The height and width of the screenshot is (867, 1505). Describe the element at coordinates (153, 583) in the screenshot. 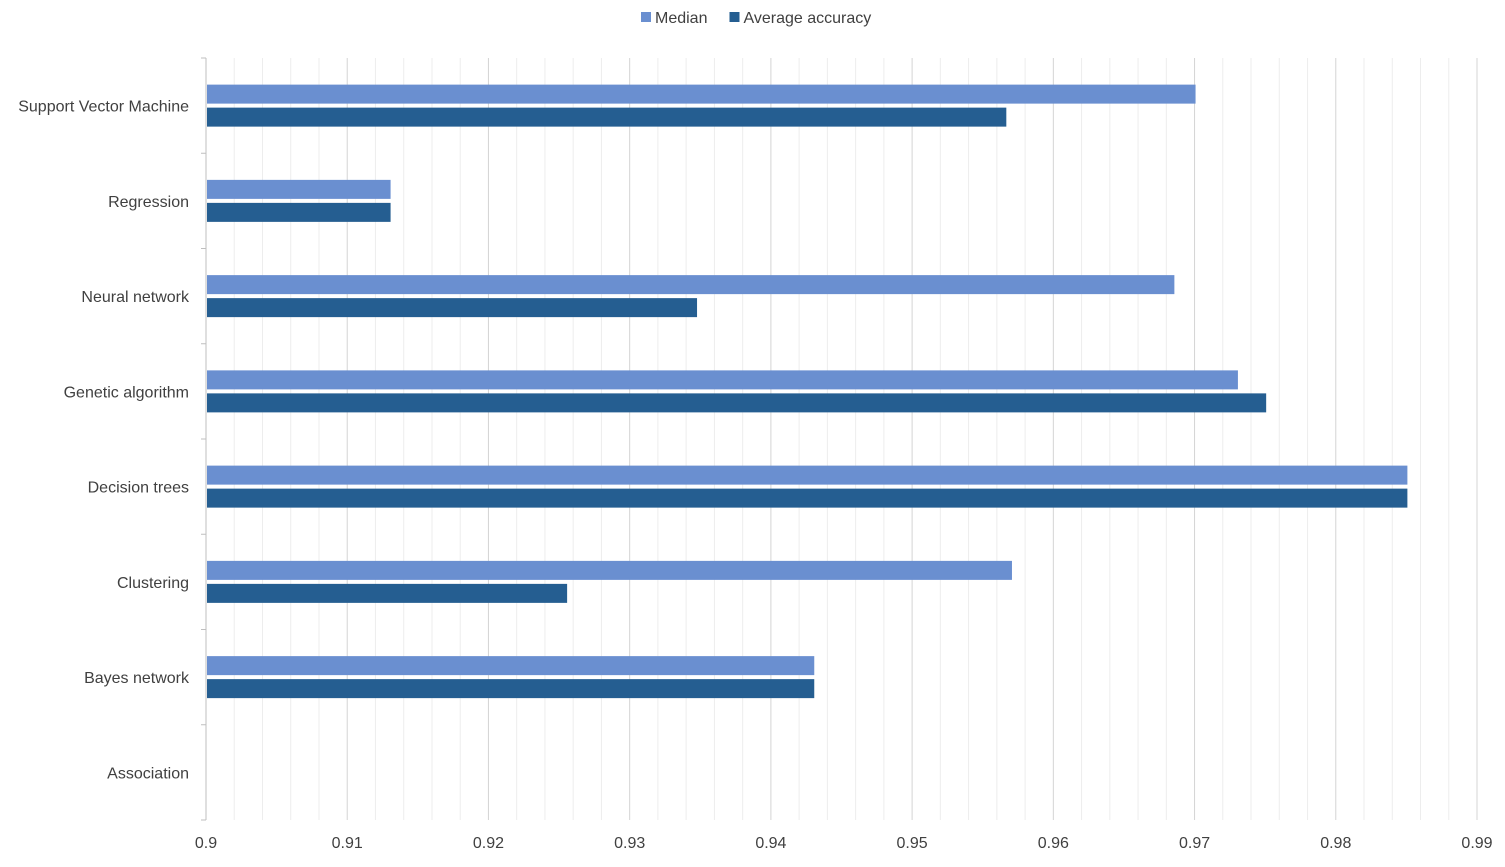

I see `category-label: Clustering` at that location.